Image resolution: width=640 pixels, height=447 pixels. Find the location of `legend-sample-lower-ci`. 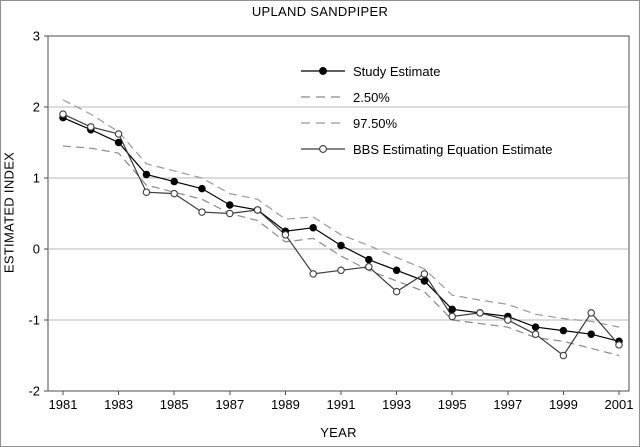

legend-sample-lower-ci is located at coordinates (323, 97).